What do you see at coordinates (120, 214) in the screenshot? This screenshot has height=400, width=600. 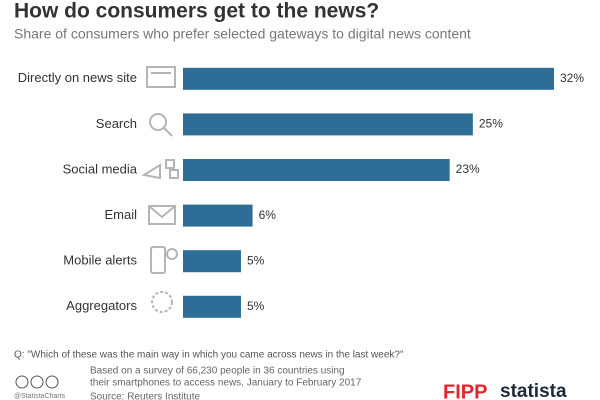 I see `category-label: Email` at bounding box center [120, 214].